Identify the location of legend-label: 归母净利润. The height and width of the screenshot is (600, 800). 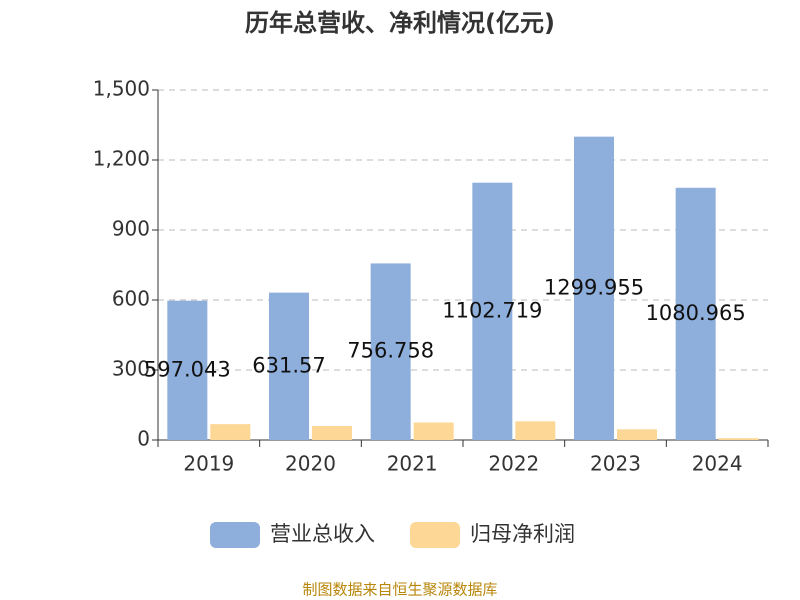
(522, 534).